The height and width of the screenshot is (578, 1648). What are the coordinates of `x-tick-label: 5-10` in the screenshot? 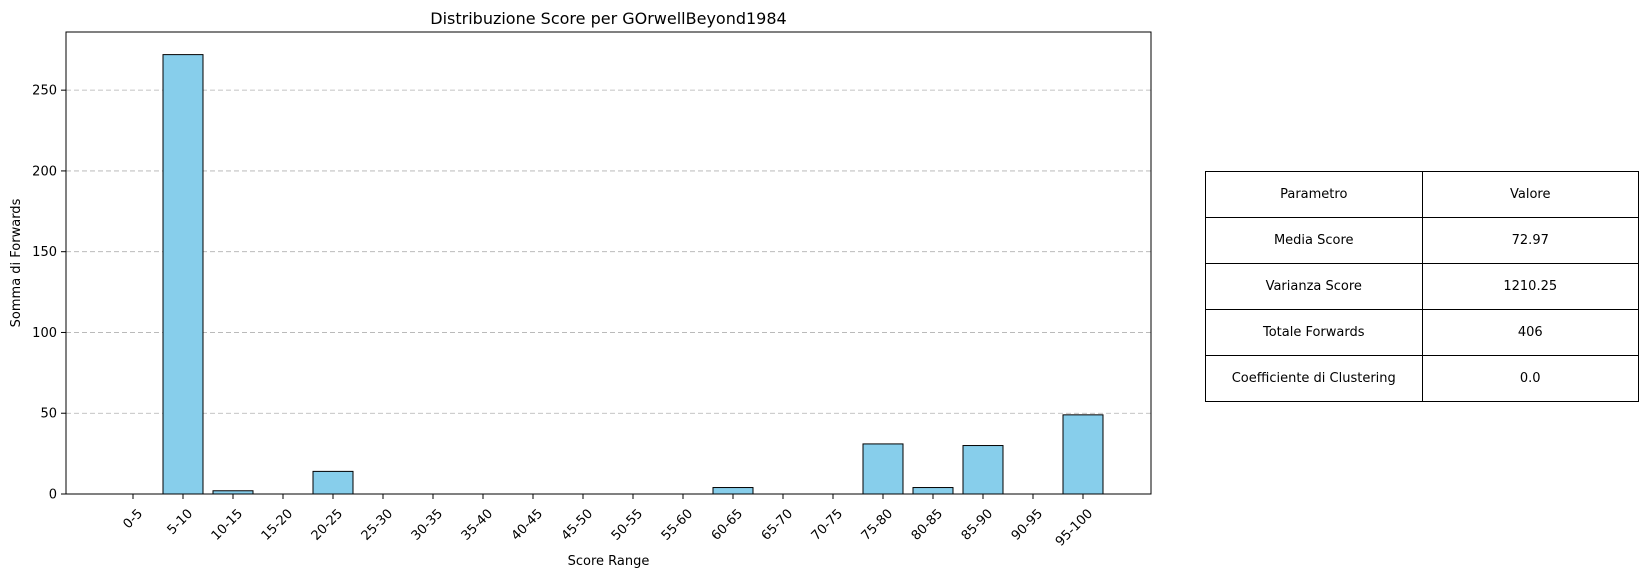 It's located at (180, 521).